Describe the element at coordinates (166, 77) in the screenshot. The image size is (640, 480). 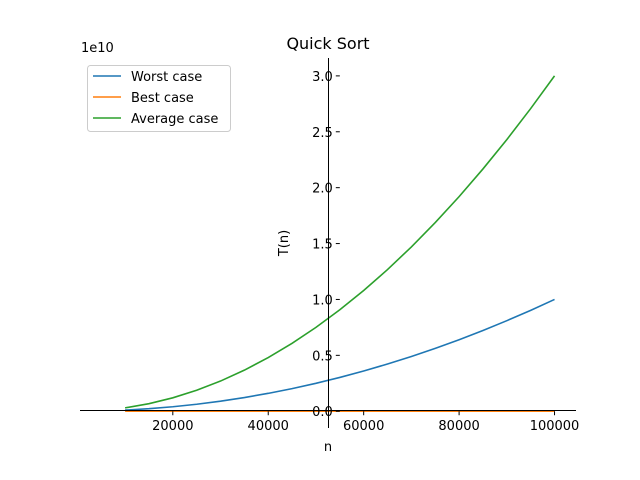
I see `legend-label: Worst case` at that location.